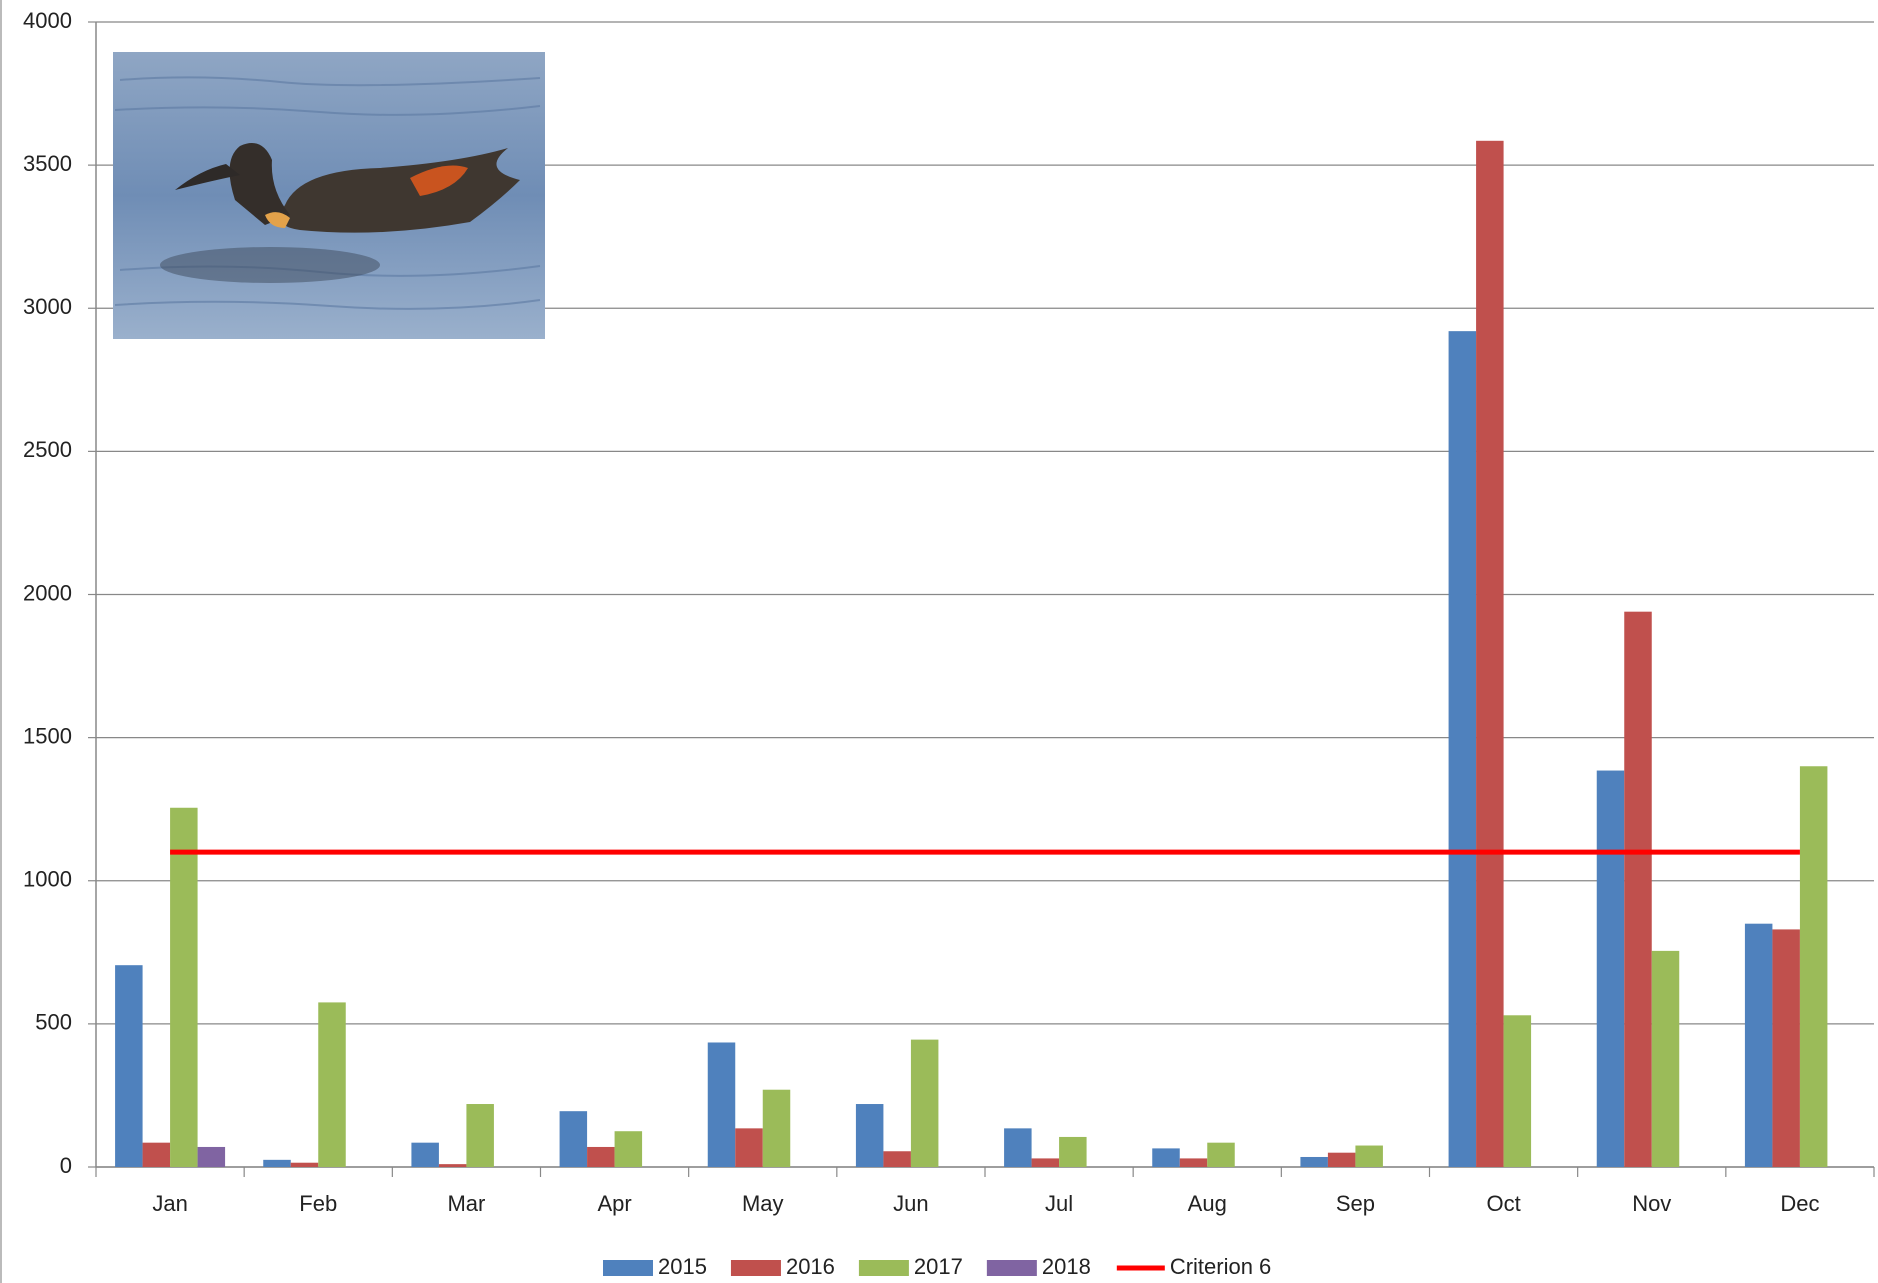  Describe the element at coordinates (318, 1203) in the screenshot. I see `x-tick-label: Feb` at that location.